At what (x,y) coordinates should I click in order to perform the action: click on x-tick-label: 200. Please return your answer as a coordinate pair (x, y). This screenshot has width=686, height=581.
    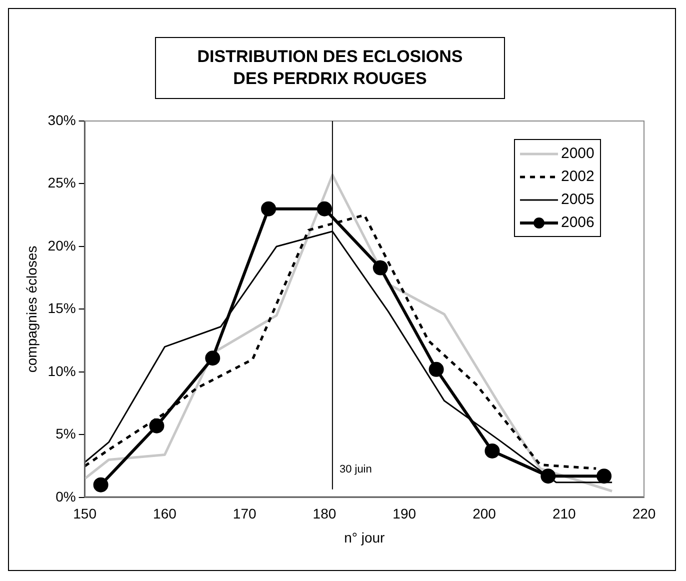
    Looking at the image, I should click on (484, 514).